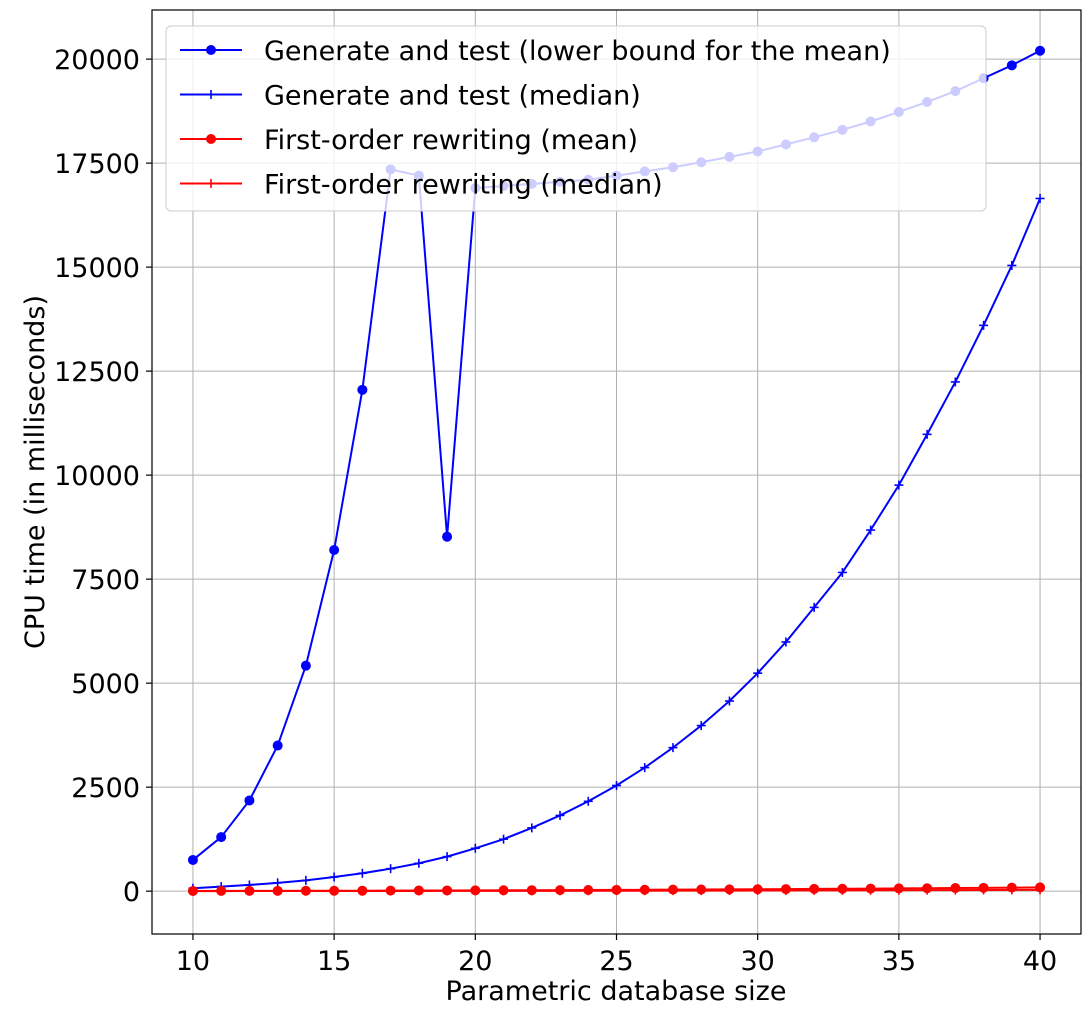 The height and width of the screenshot is (1017, 1091). I want to click on legend-label: First-order rewriting (median), so click(463, 185).